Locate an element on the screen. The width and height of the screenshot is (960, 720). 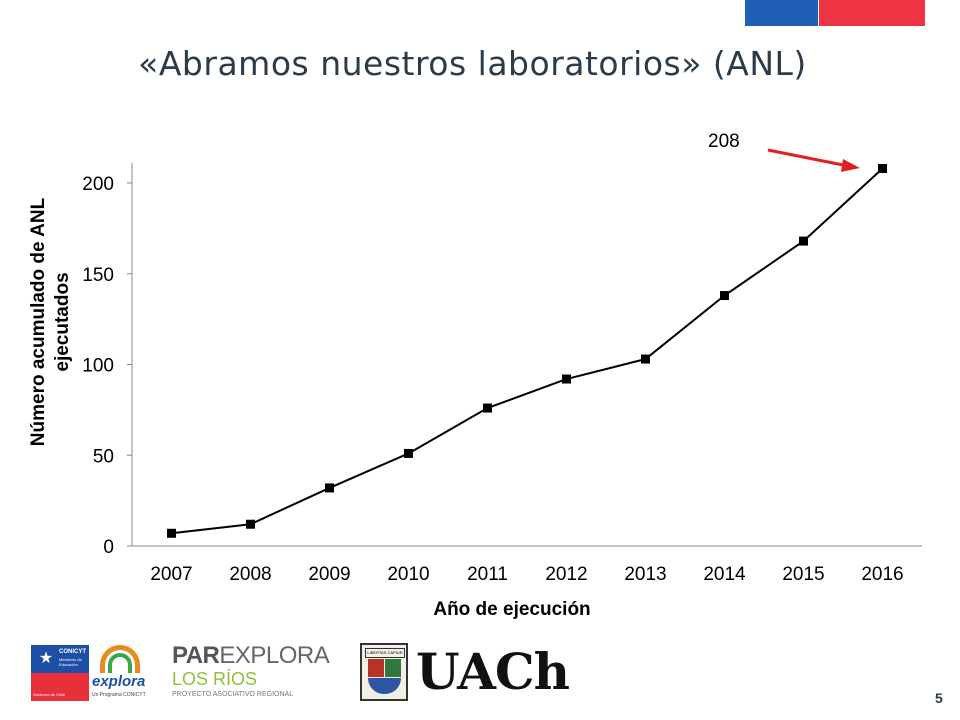
y-axis-title-line-2: ejecutados is located at coordinates (62, 321).